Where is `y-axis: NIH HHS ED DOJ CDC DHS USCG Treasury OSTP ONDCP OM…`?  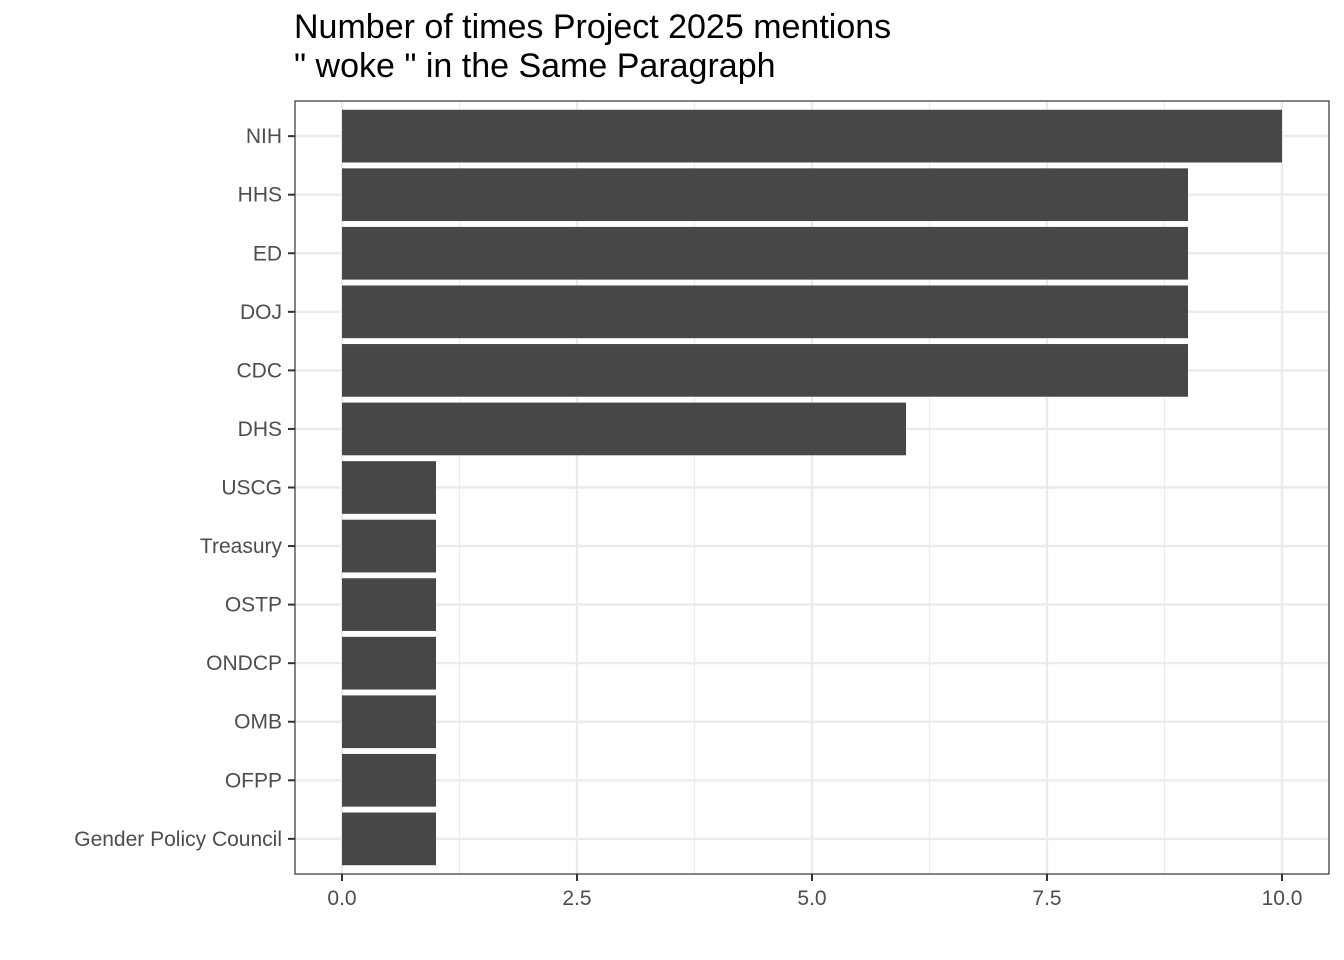
y-axis: NIH HHS ED DOJ CDC DHS USCG Treasury OSTP ONDCP OM… is located at coordinates (184, 488).